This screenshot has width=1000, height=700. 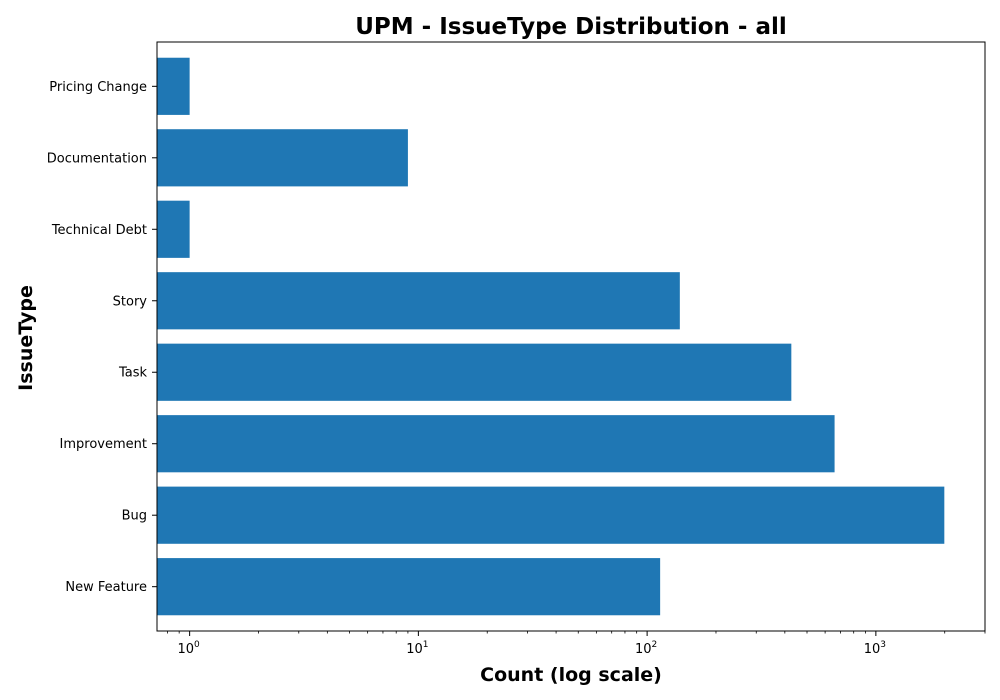 I want to click on x-axis-label: Count (log scale), so click(x=571, y=675).